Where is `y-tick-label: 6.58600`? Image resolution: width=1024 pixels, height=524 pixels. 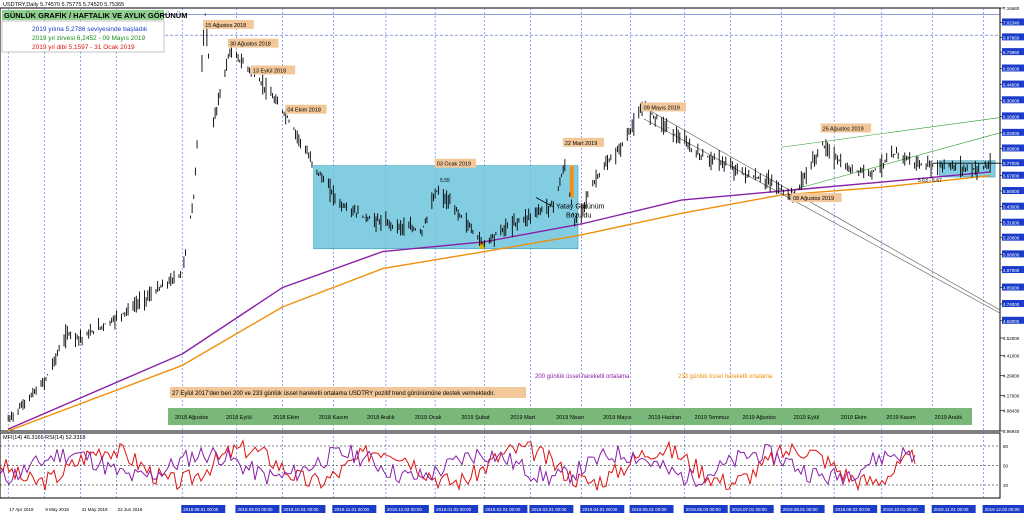
y-tick-label: 6.58600 is located at coordinates (1011, 69).